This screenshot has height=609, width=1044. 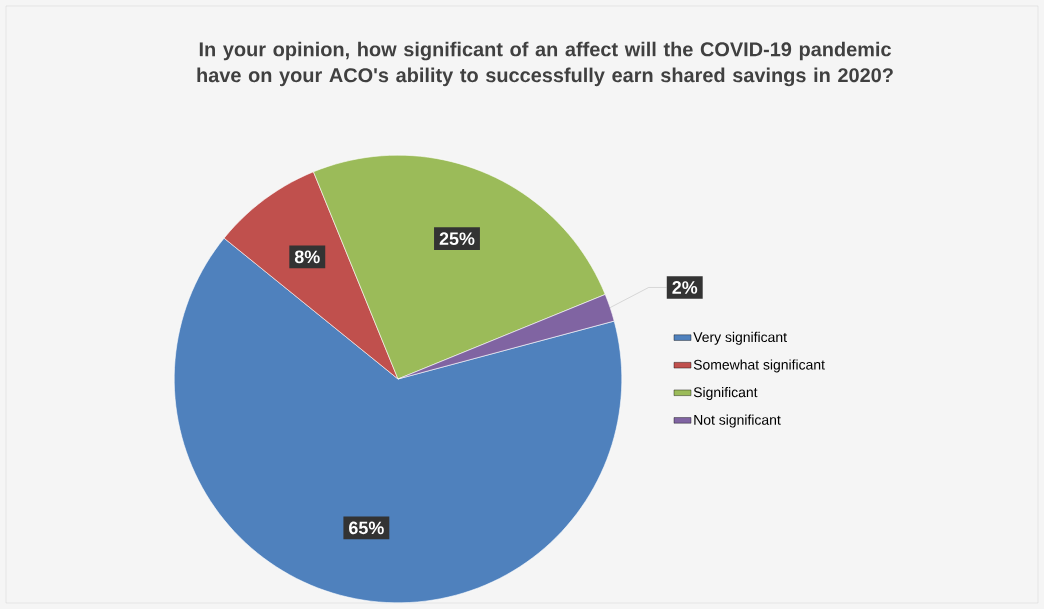 What do you see at coordinates (725, 393) in the screenshot?
I see `legend-label: Significant` at bounding box center [725, 393].